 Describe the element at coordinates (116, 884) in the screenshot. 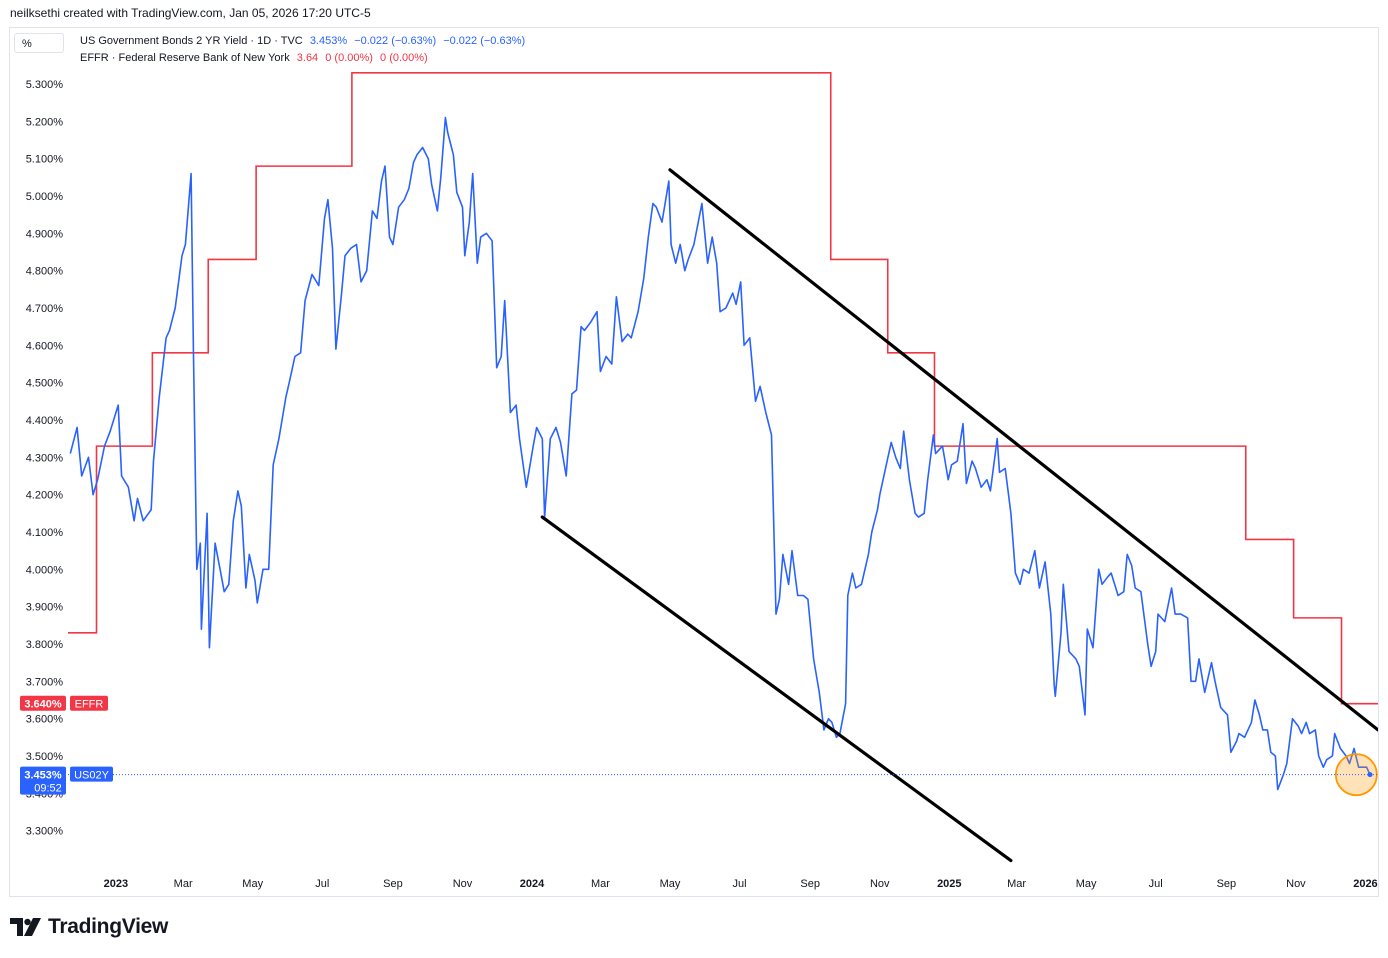

I see `x-tick-label: 2023` at that location.